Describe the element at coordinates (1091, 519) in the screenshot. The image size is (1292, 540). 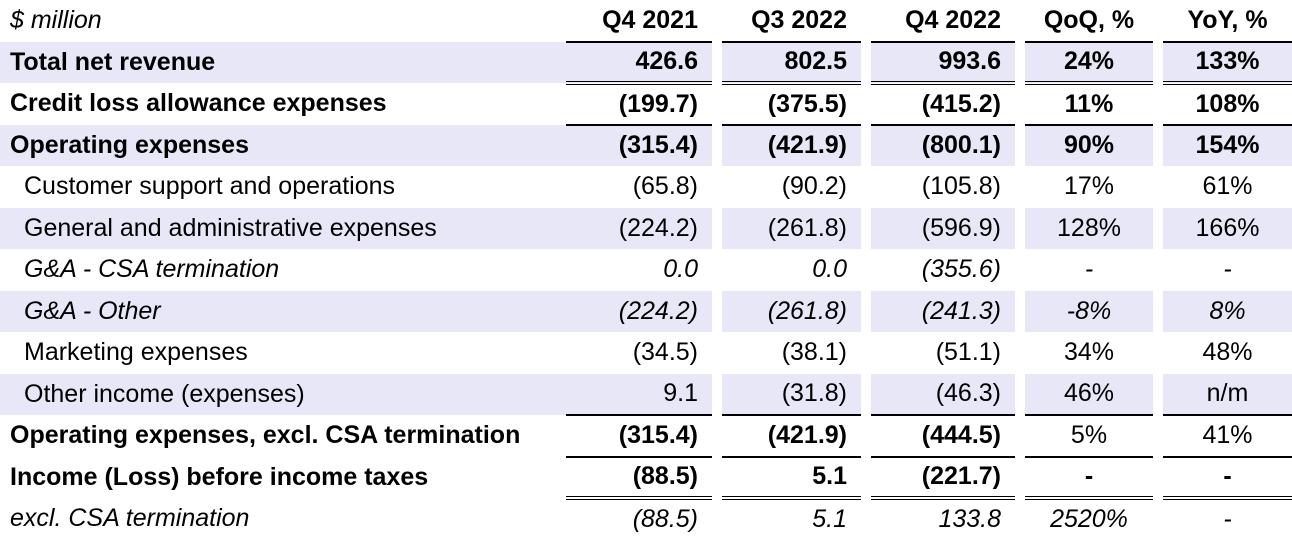
I see `cell-value: 2520%` at that location.